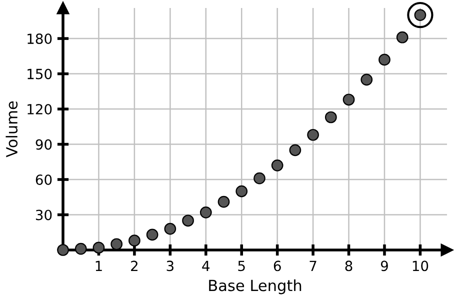 The width and height of the screenshot is (456, 308). I want to click on x-axis-title: Base Length, so click(255, 286).